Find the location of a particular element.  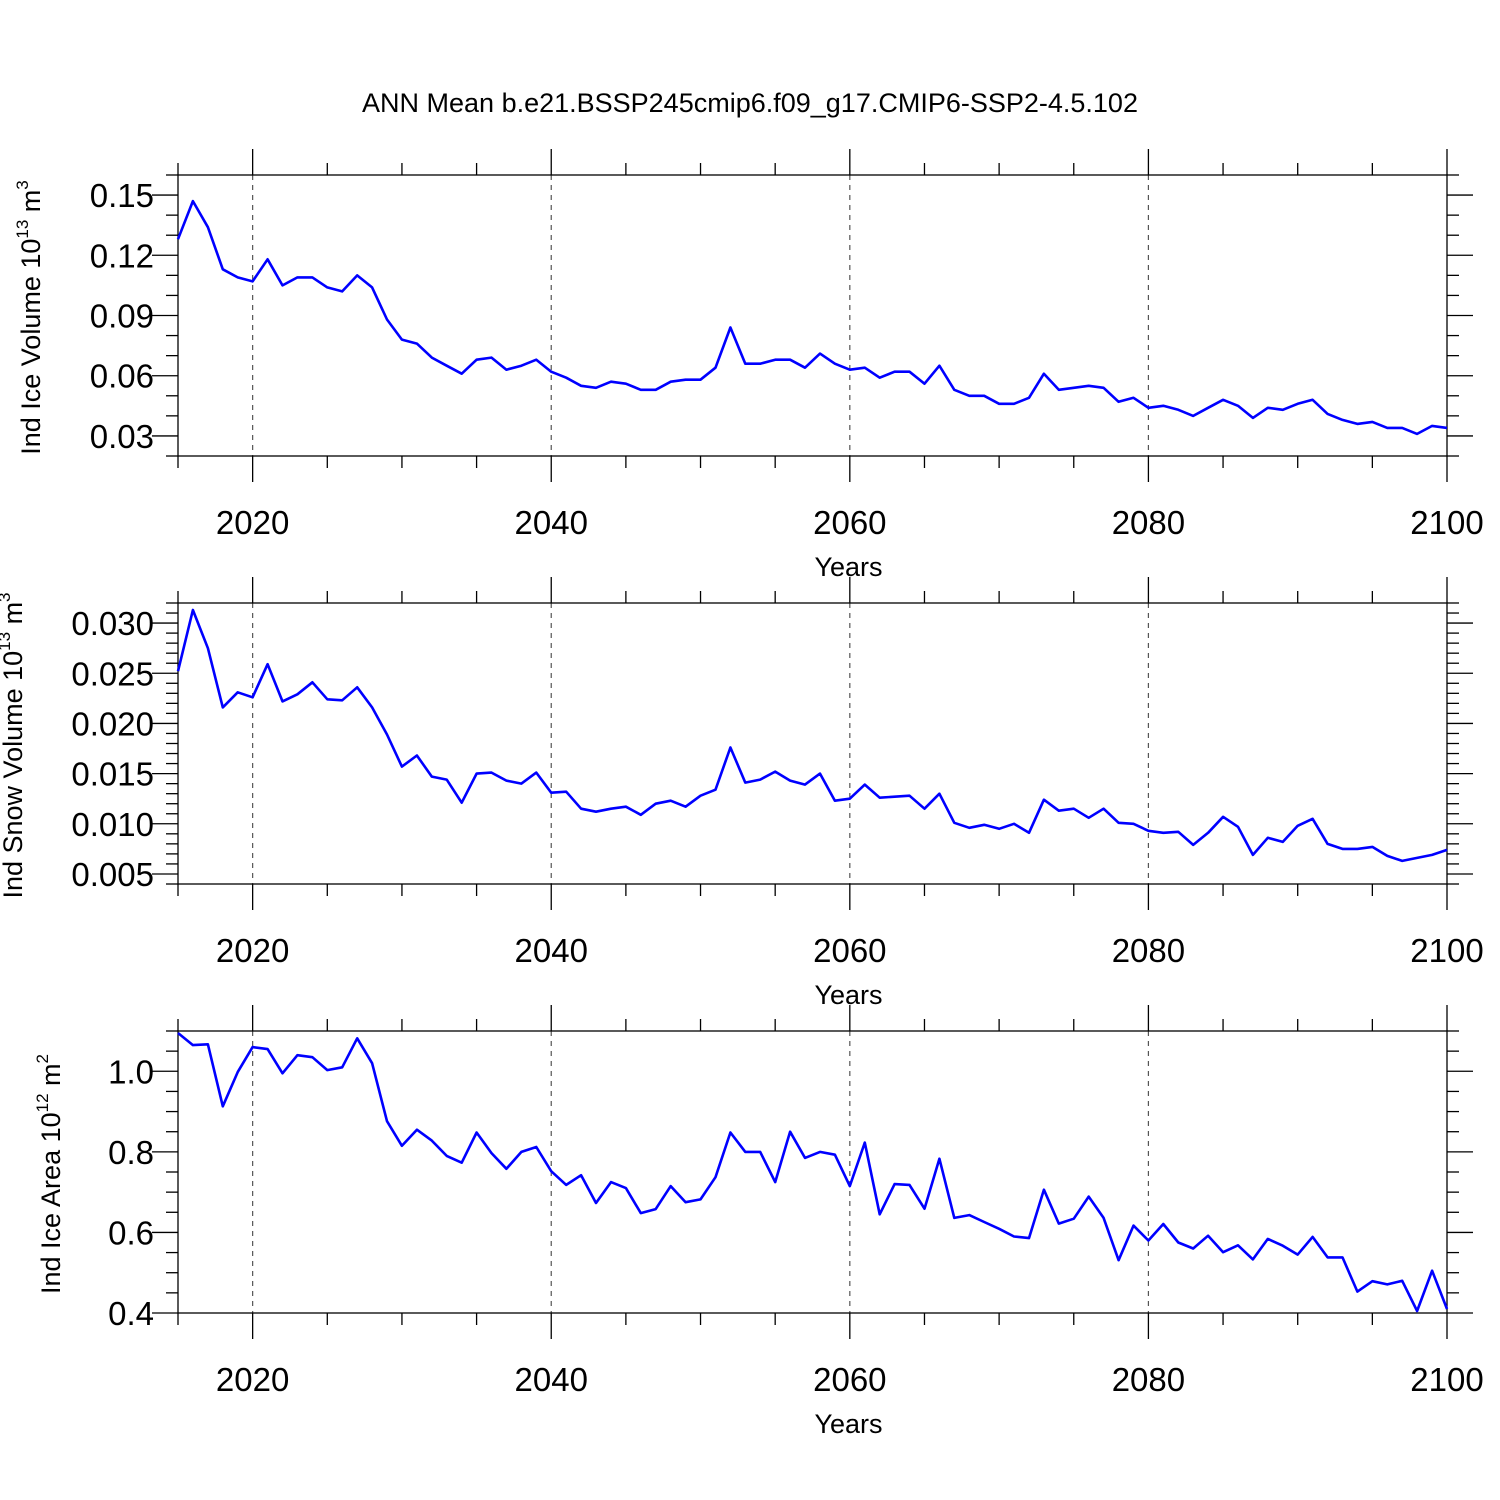

y-tick-label: 0.025 is located at coordinates (112, 673).